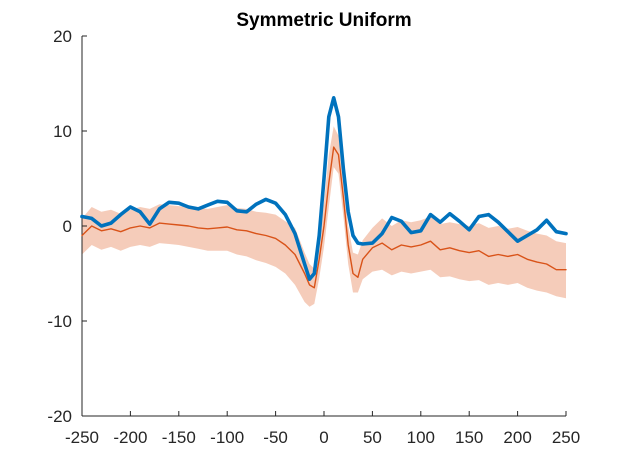 Image resolution: width=625 pixels, height=469 pixels. What do you see at coordinates (566, 437) in the screenshot?
I see `x-tick-label: 250` at bounding box center [566, 437].